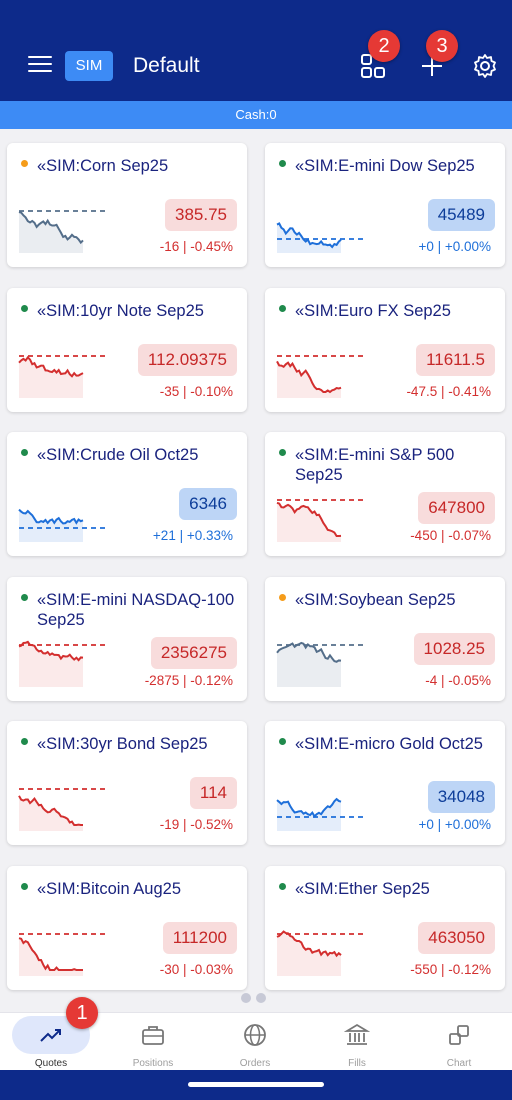 The height and width of the screenshot is (1100, 512). Describe the element at coordinates (127, 927) in the screenshot. I see `quote-card: «SIM:Bitcoin Aug25 111200 -30 | -0.03%` at that location.